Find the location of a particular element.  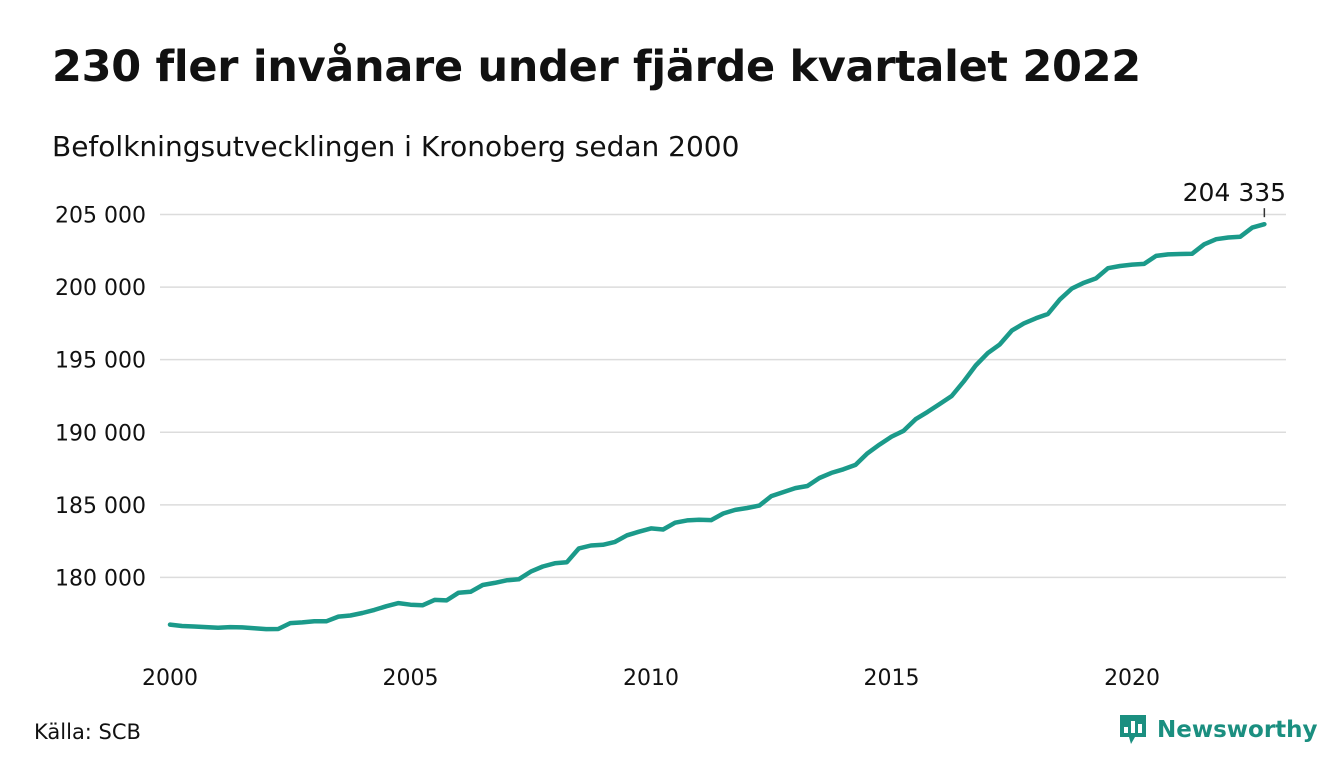

brand-logo: Newsworthy is located at coordinates (1218, 730).